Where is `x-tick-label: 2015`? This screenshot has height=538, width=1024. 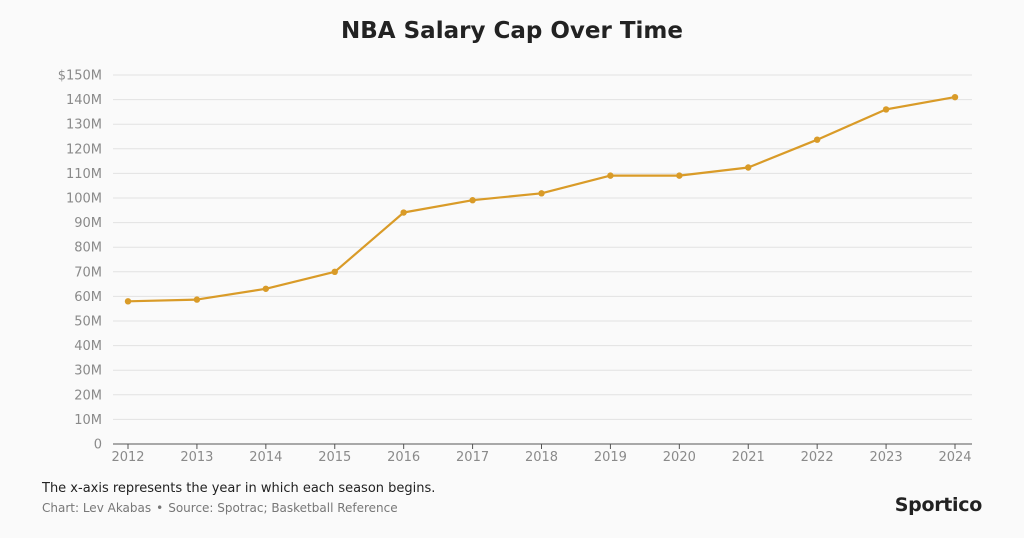 x-tick-label: 2015 is located at coordinates (334, 457).